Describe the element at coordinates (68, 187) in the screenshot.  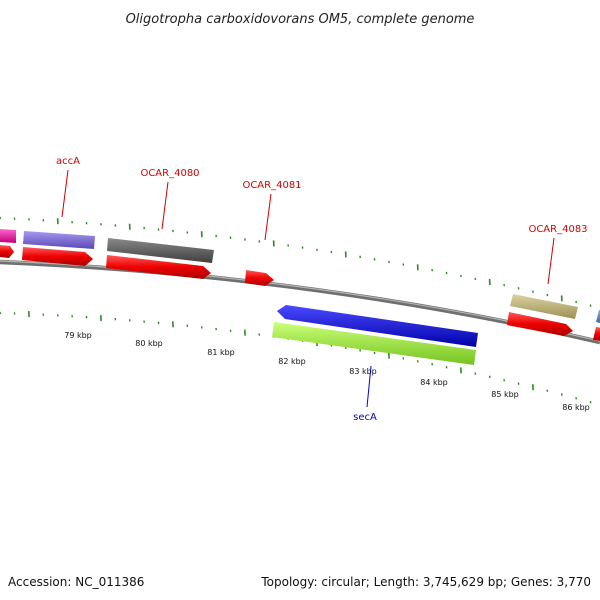
I see `gene-label-acca: accA` at that location.